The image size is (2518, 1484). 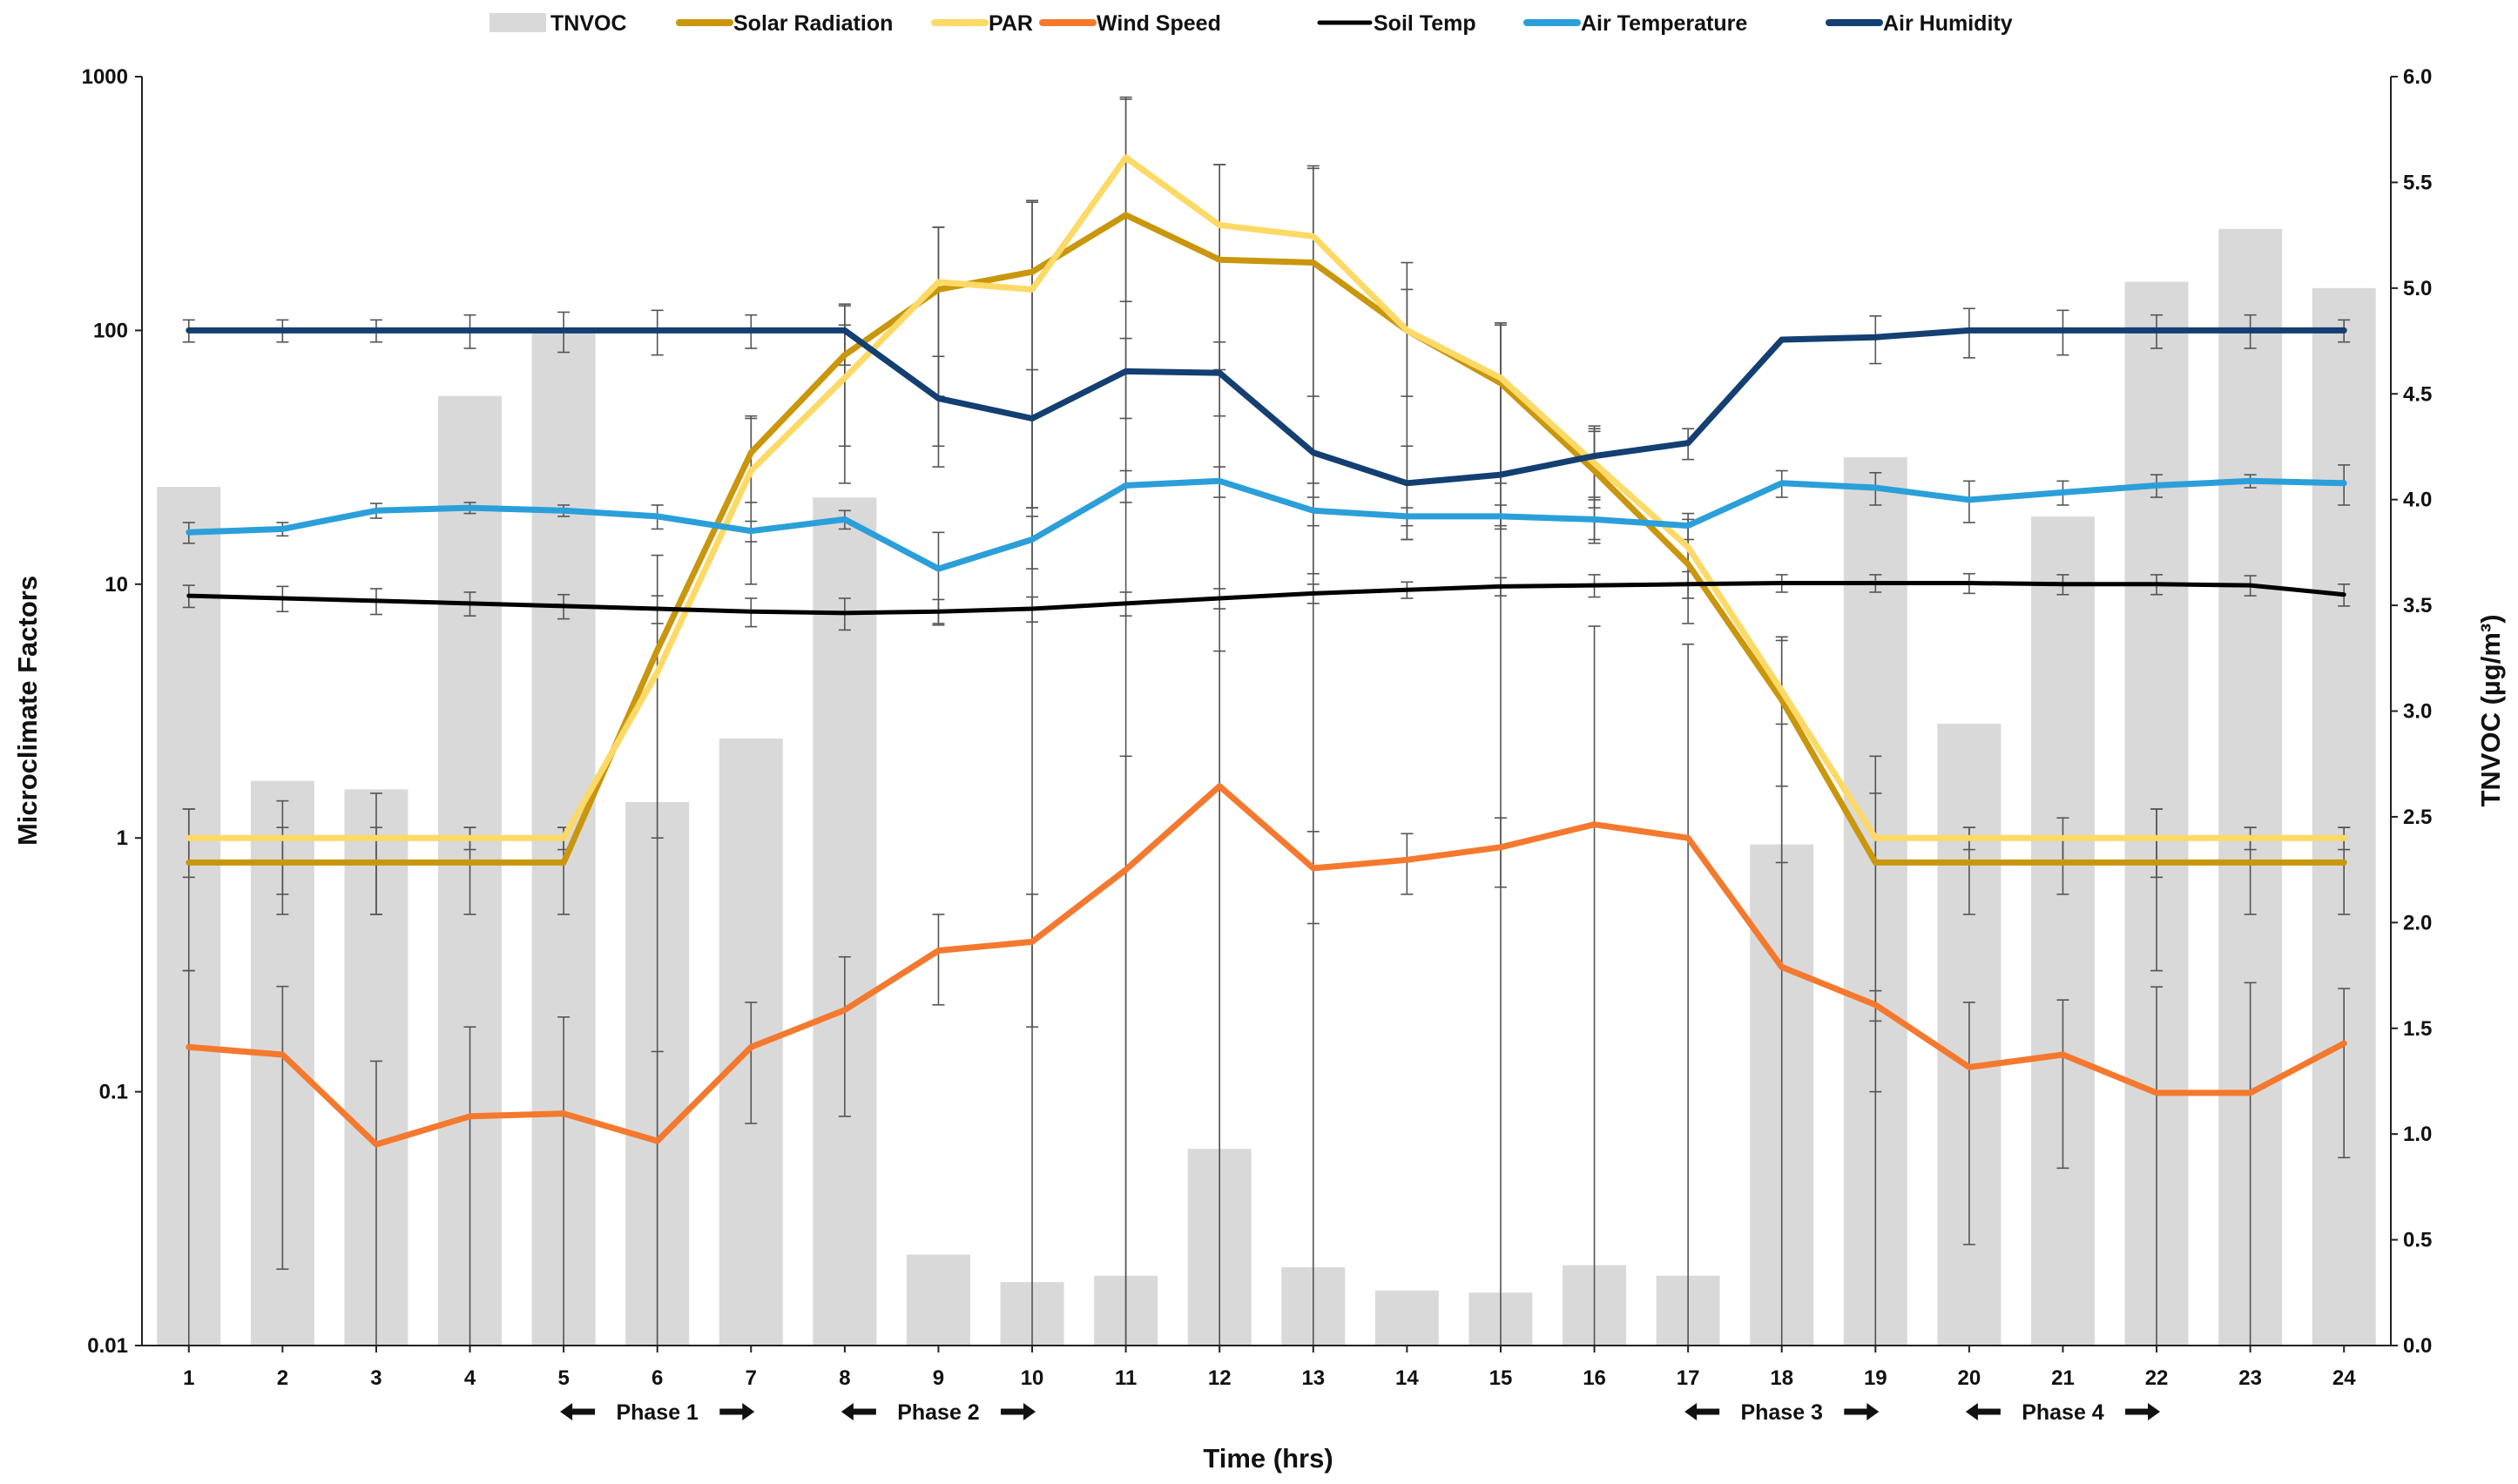 I want to click on right-tick-label: 2.0, so click(x=2417, y=922).